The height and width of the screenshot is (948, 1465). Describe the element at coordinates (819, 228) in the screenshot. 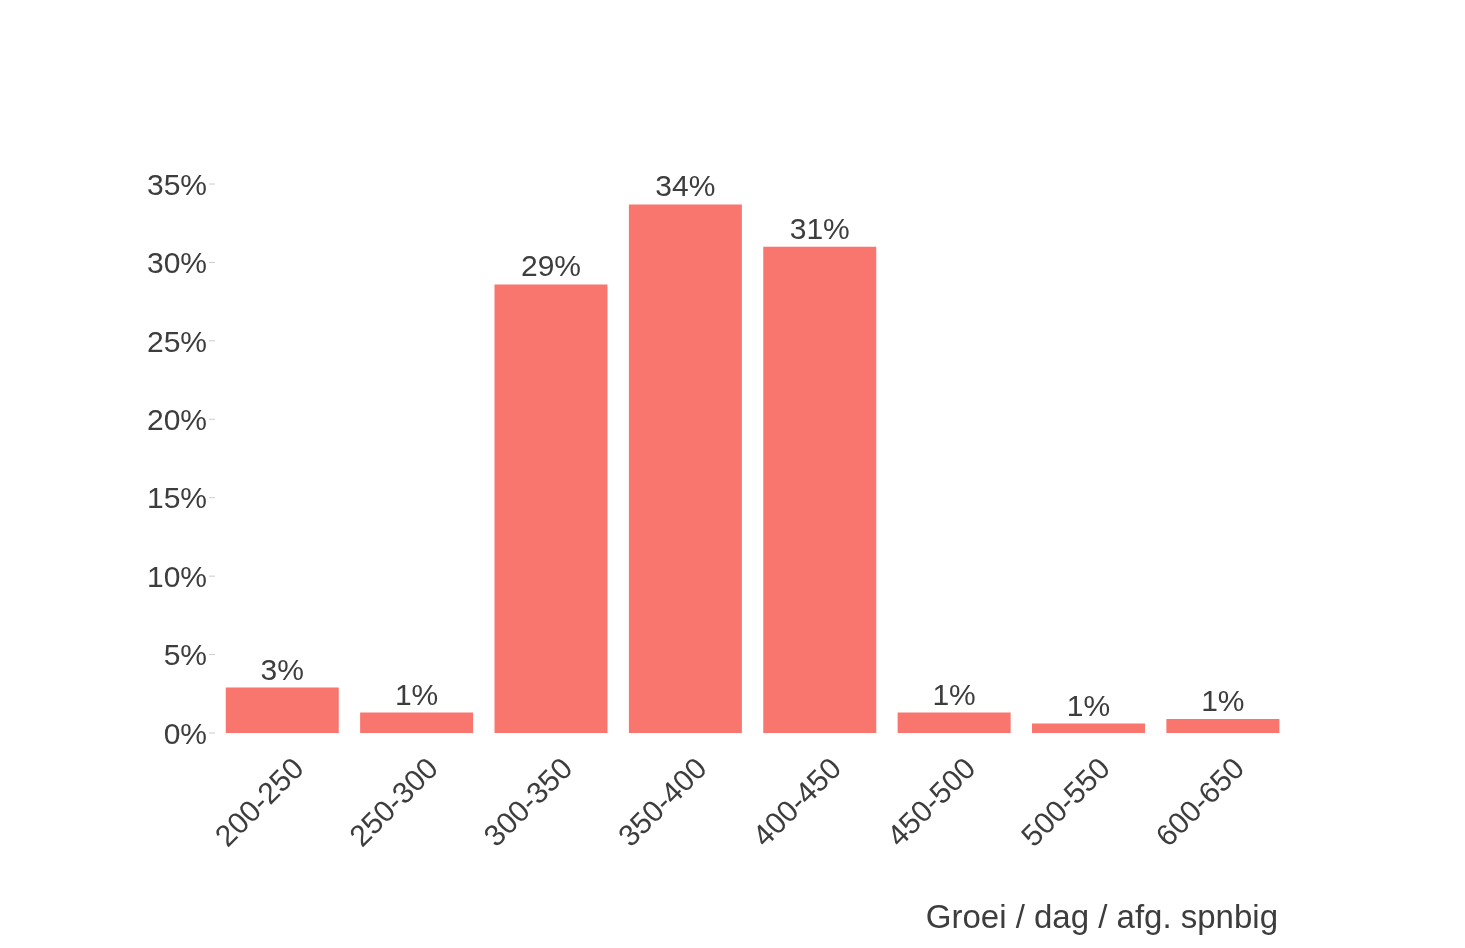

I see `data-label: 31%` at that location.